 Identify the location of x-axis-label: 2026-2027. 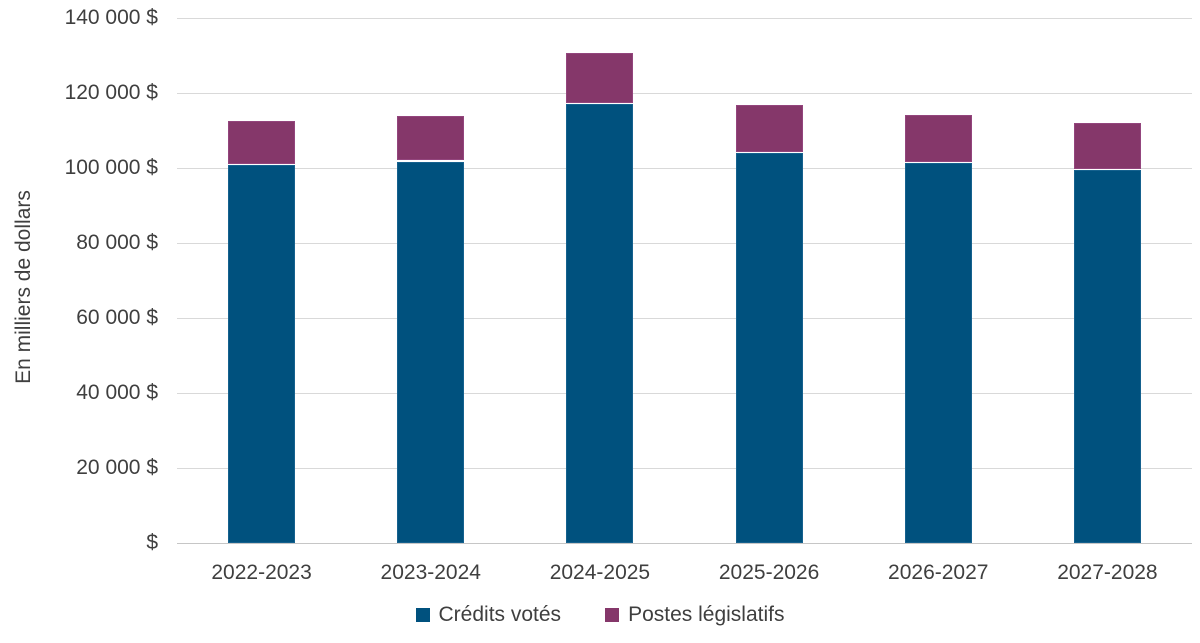
(938, 572).